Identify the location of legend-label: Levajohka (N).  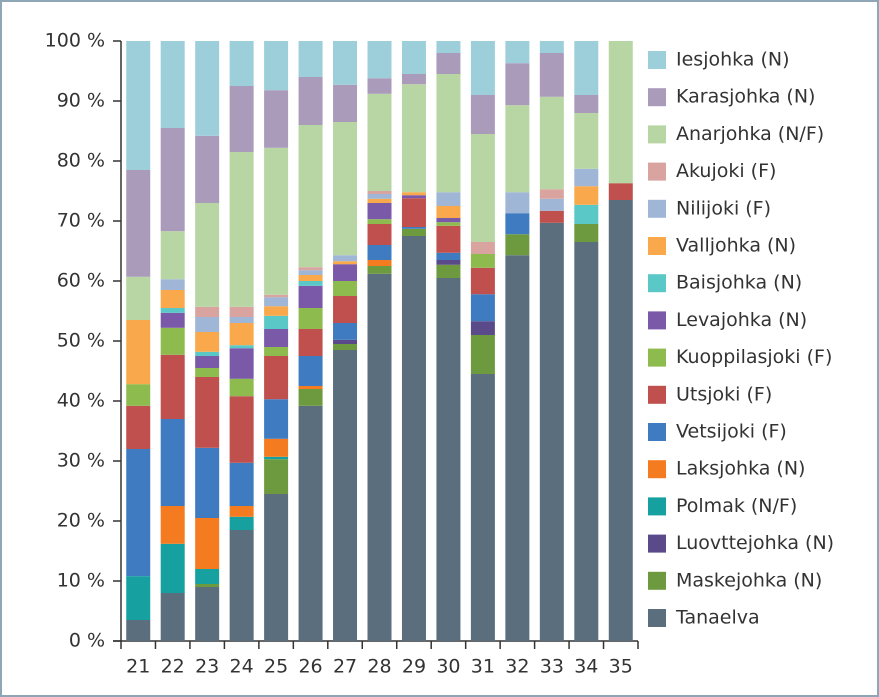
(741, 320).